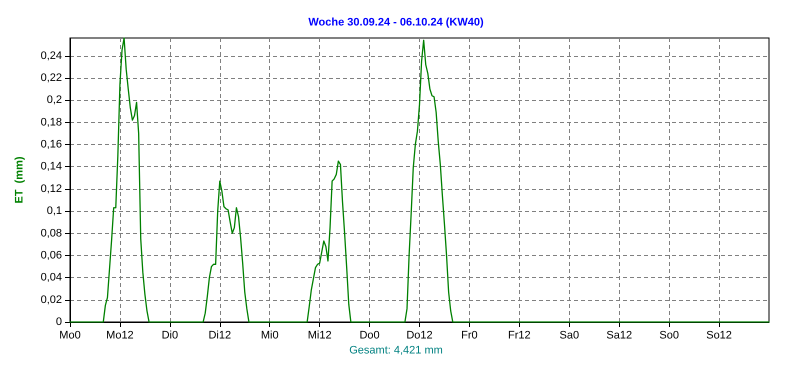 The image size is (792, 387). Describe the element at coordinates (51, 166) in the screenshot. I see `y-tick-label: 0,14` at that location.